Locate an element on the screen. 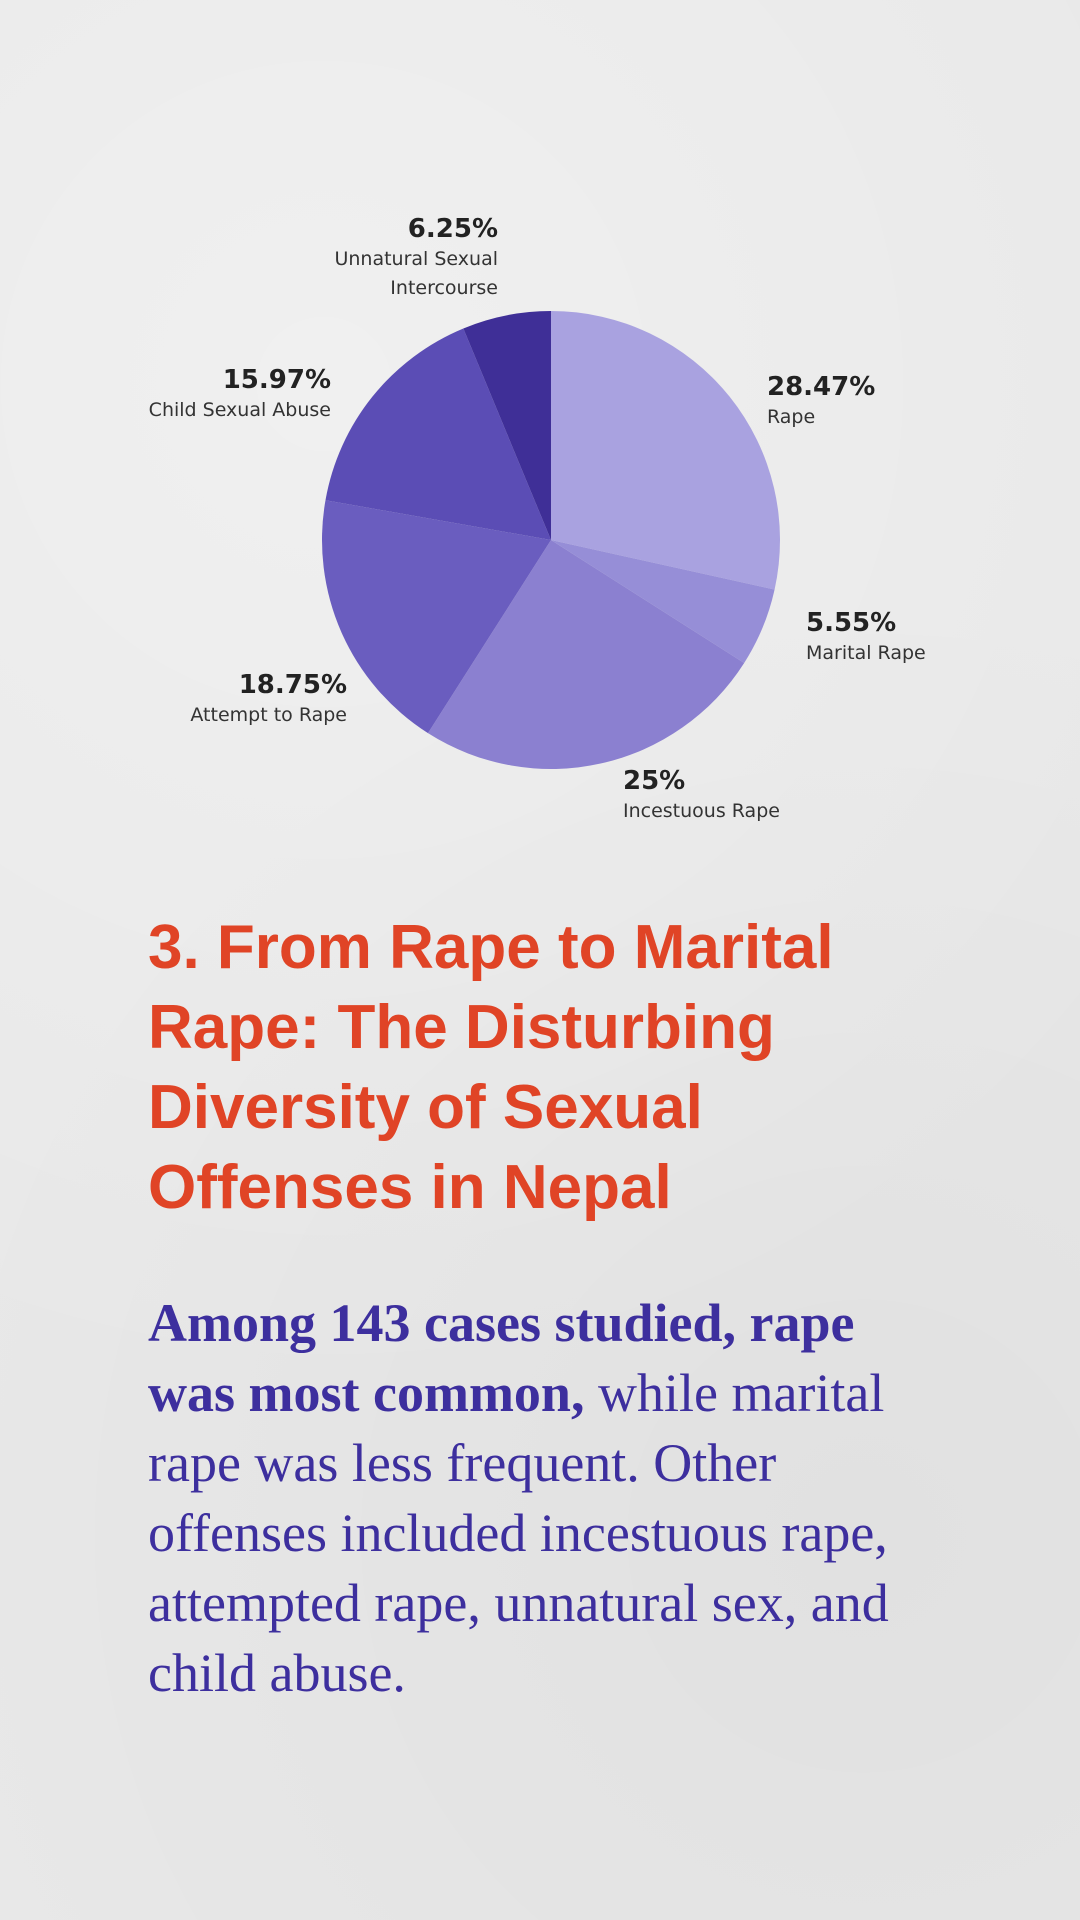 This screenshot has height=1920, width=1080. pie-slice-unnatural-sexual-intercourse is located at coordinates (507, 425).